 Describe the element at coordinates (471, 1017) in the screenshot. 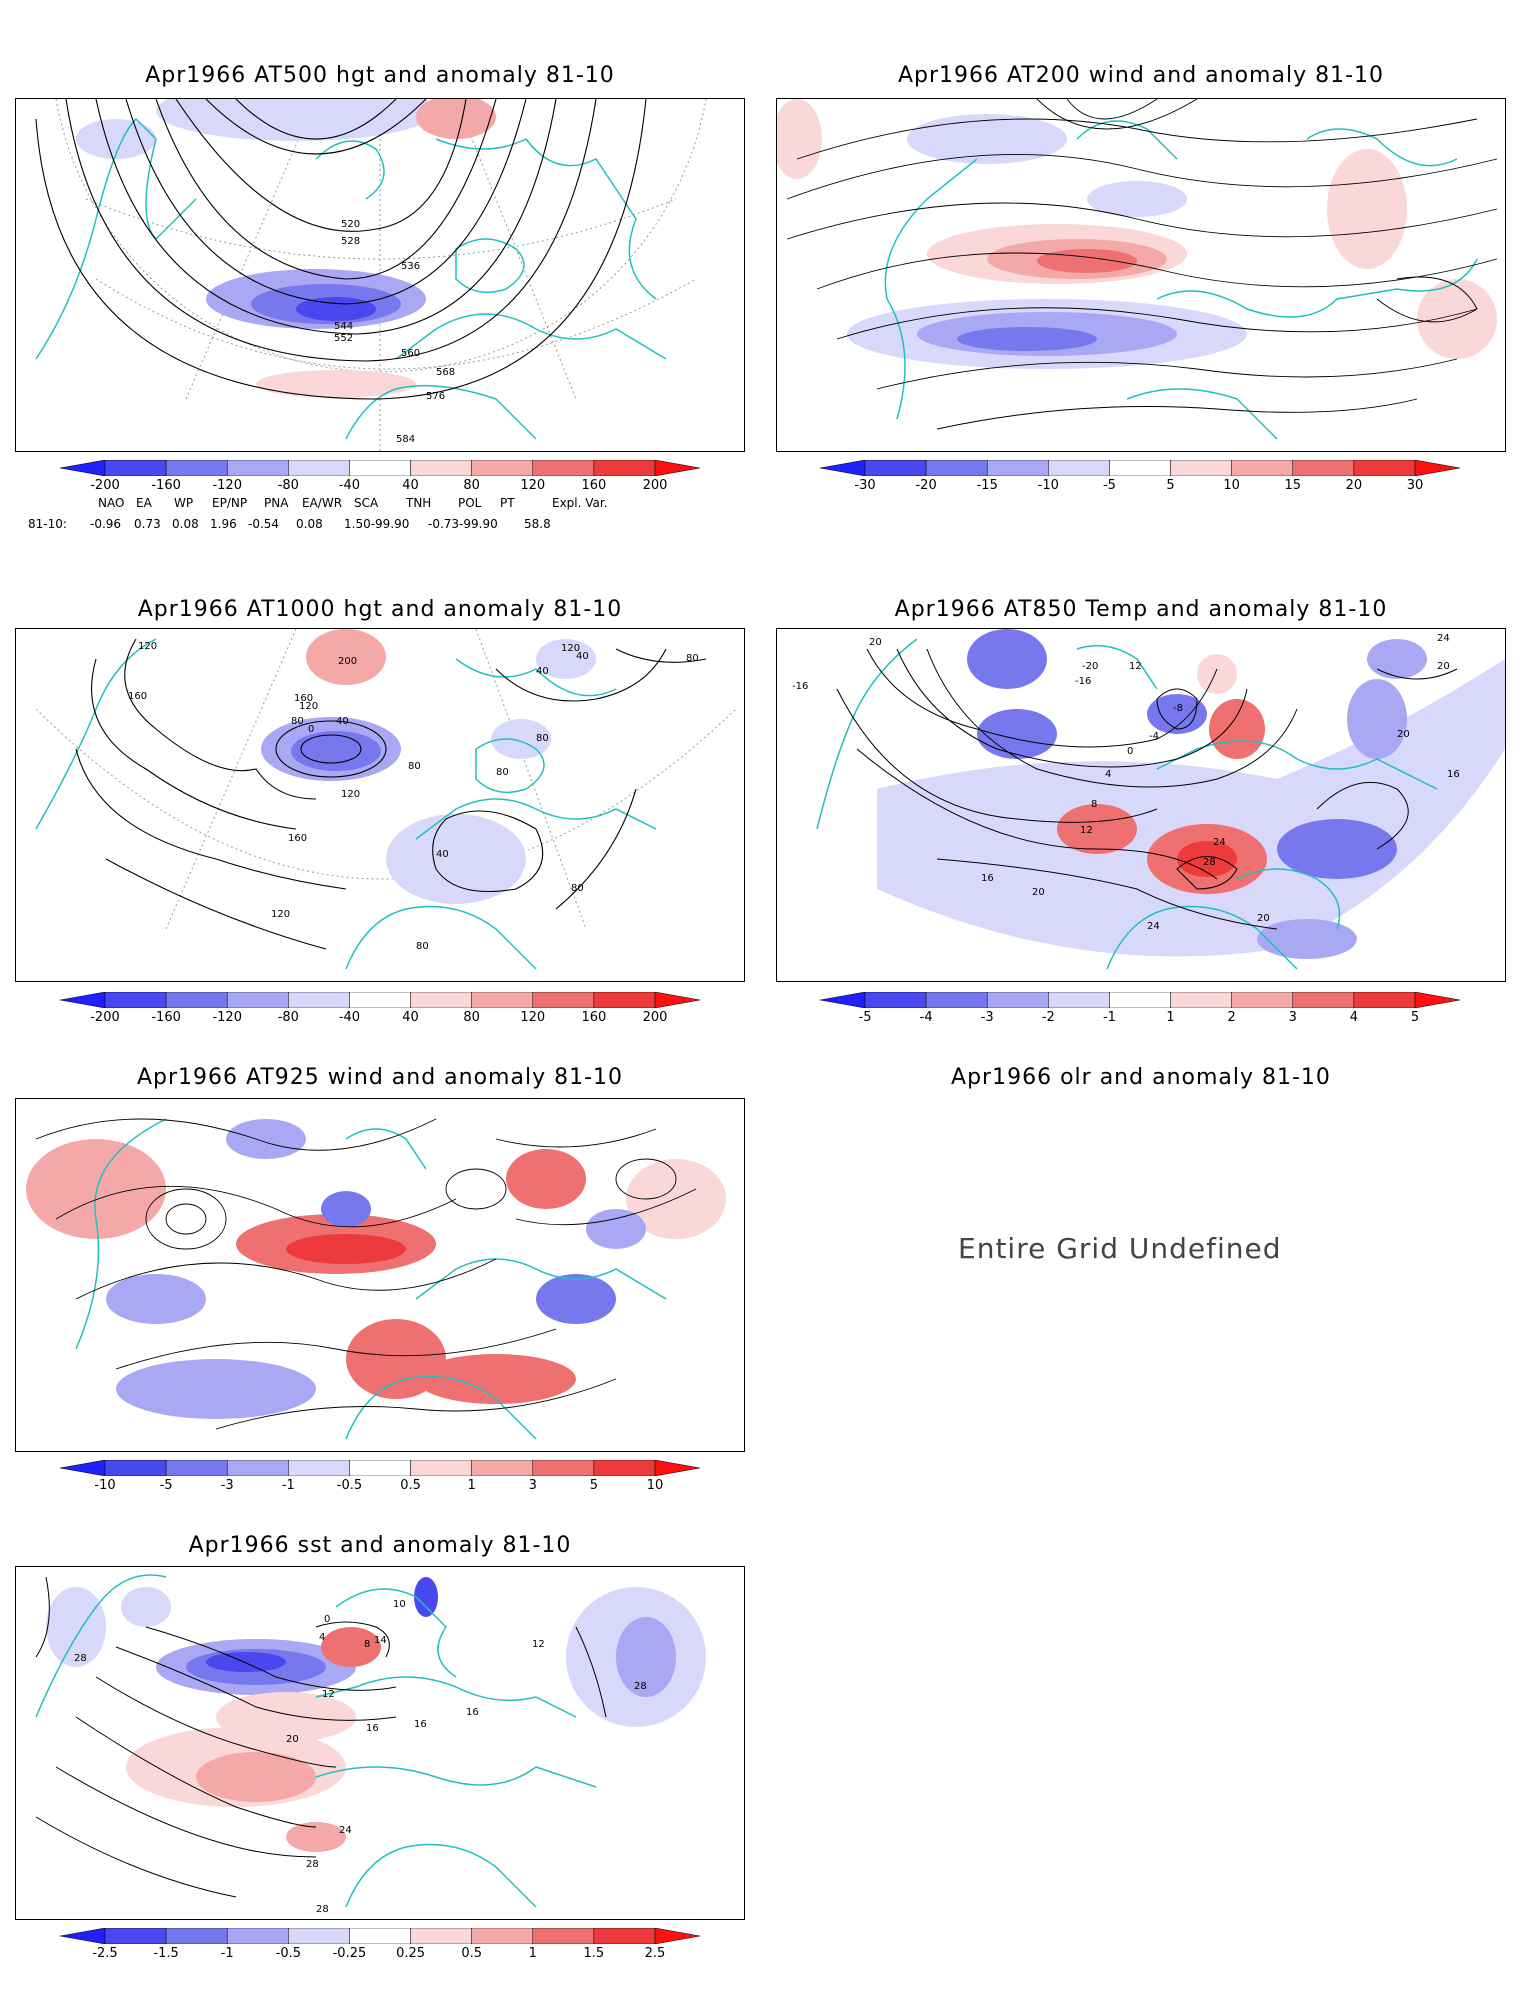

I see `colorbar-tick-label: 80` at that location.